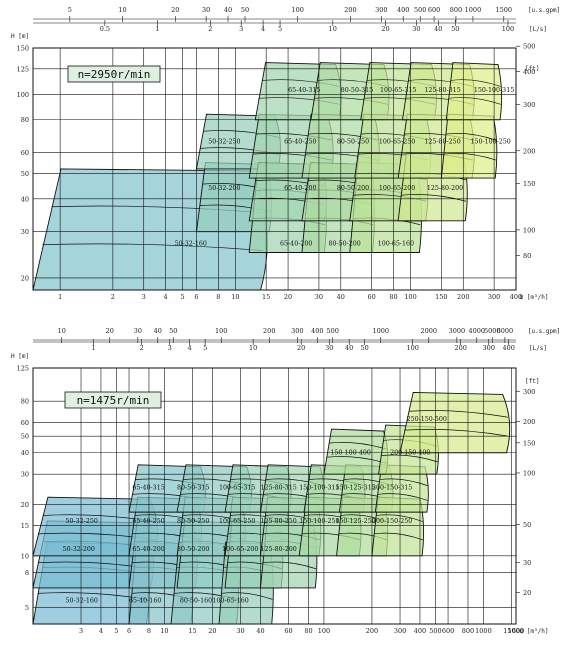  What do you see at coordinates (483, 631) in the screenshot?
I see `x-tick-label-m3h: 1000` at bounding box center [483, 631].